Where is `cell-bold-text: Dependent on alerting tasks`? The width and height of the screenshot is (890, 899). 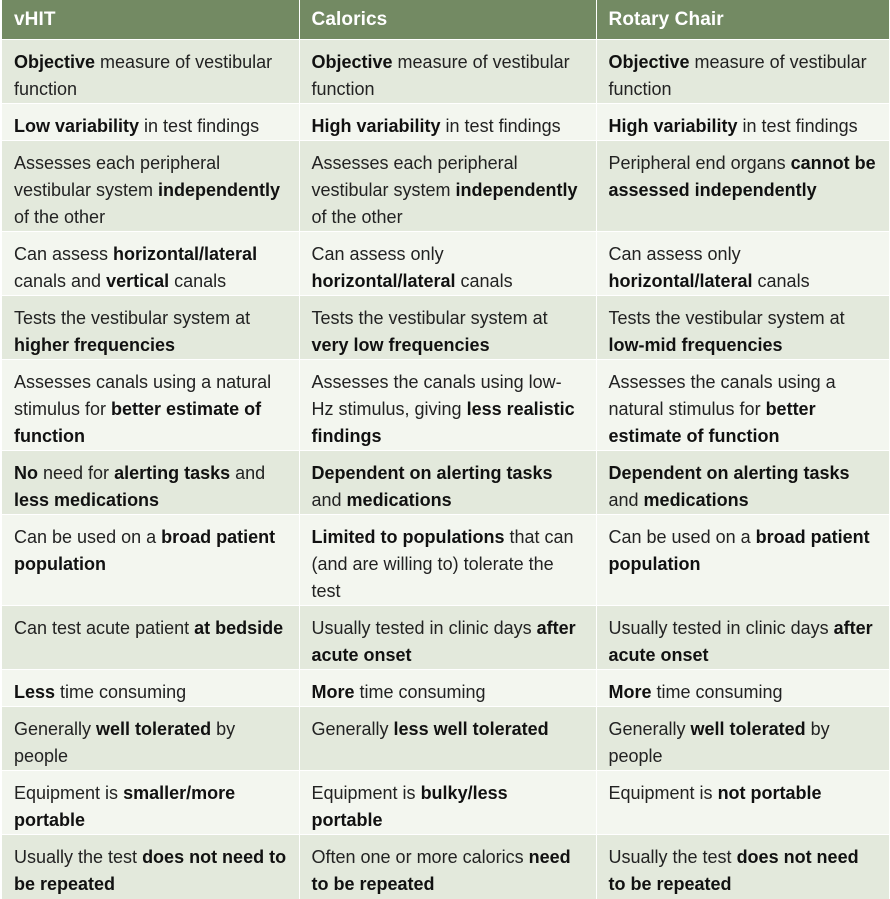
cell-bold-text: Dependent on alerting tasks is located at coordinates (432, 473).